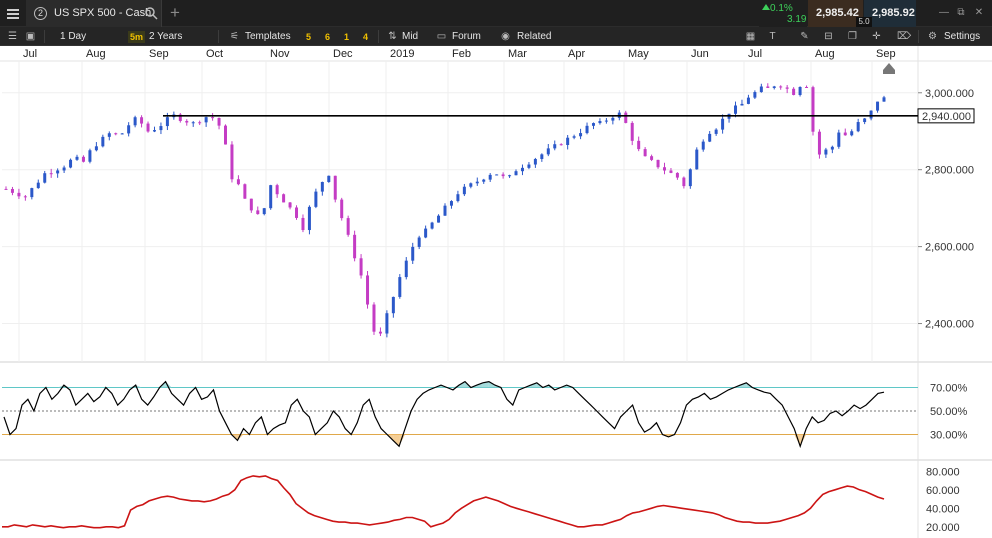 The height and width of the screenshot is (538, 992). I want to click on instrument-title: US SPX 500 - Cash, so click(103, 13).